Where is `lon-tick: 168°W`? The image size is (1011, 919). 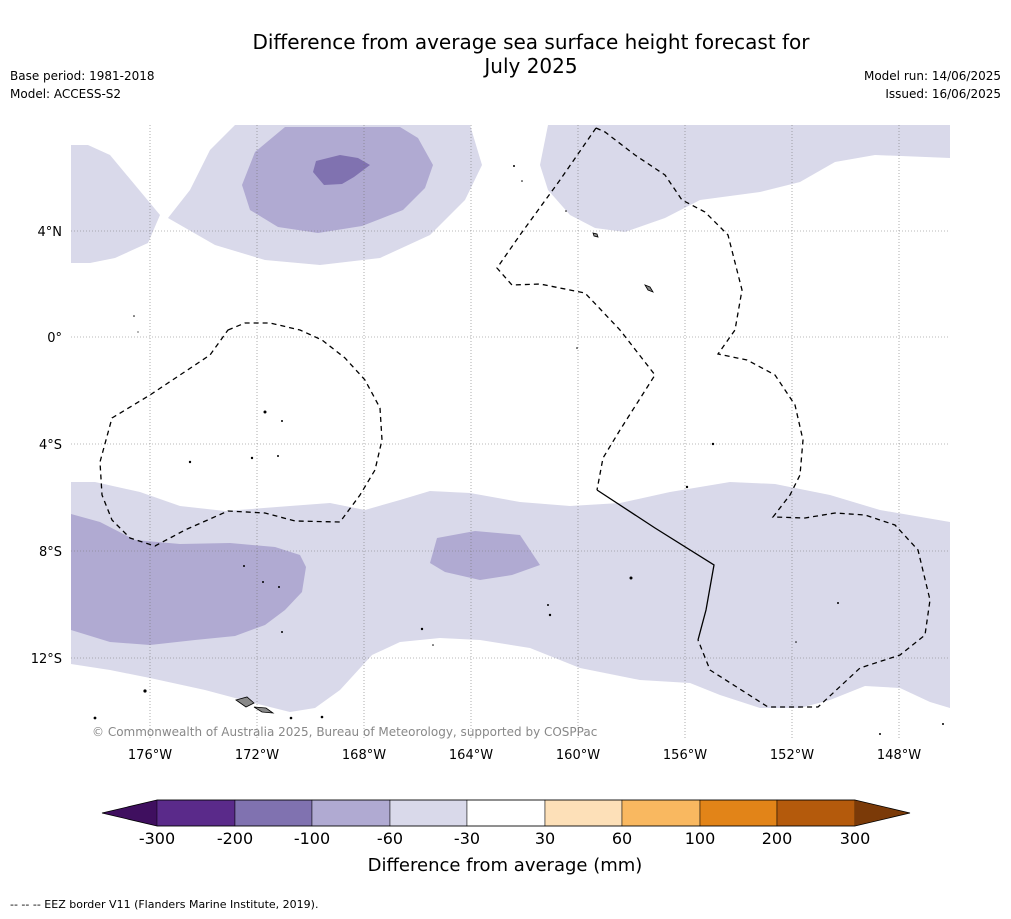 lon-tick: 168°W is located at coordinates (364, 755).